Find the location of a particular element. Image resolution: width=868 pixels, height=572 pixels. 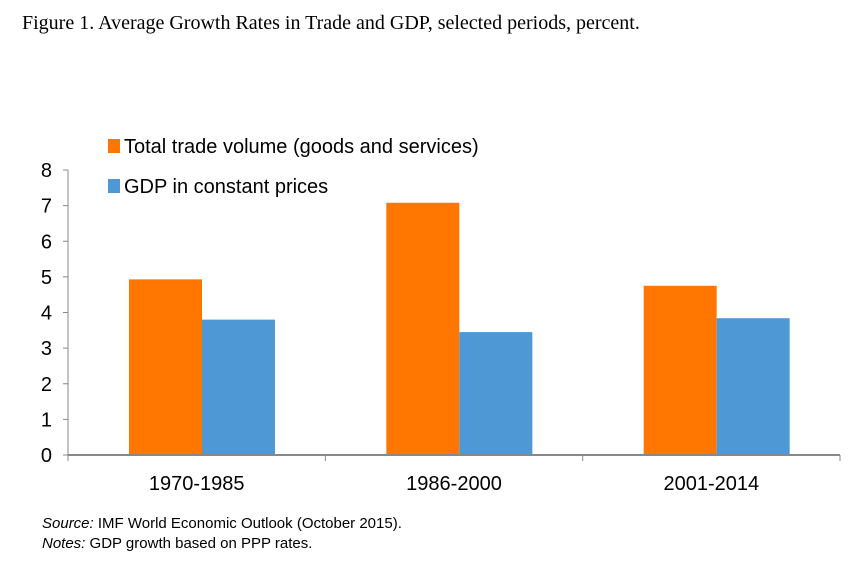

bar-trade-1986-2000 is located at coordinates (423, 328).